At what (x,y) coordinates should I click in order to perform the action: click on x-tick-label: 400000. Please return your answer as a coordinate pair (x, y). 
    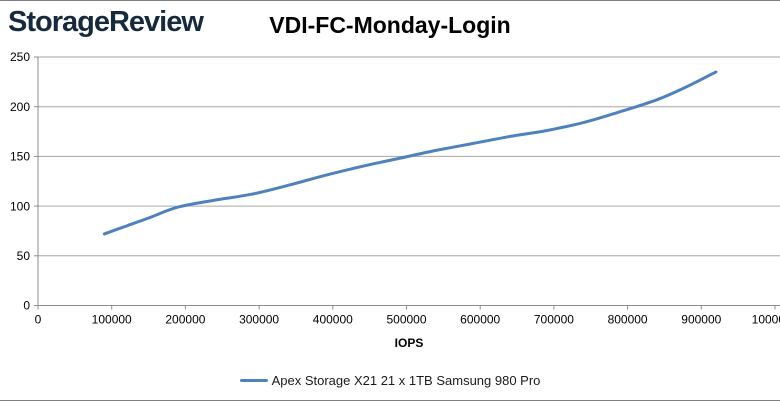
    Looking at the image, I should click on (333, 319).